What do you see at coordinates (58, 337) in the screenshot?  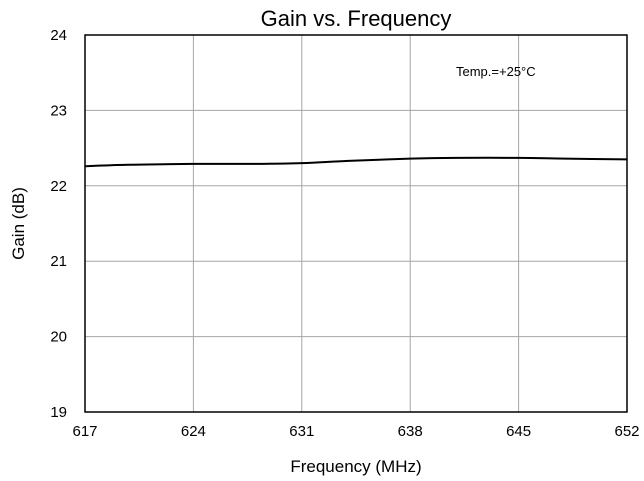 I see `y-tick-label: 20` at bounding box center [58, 337].